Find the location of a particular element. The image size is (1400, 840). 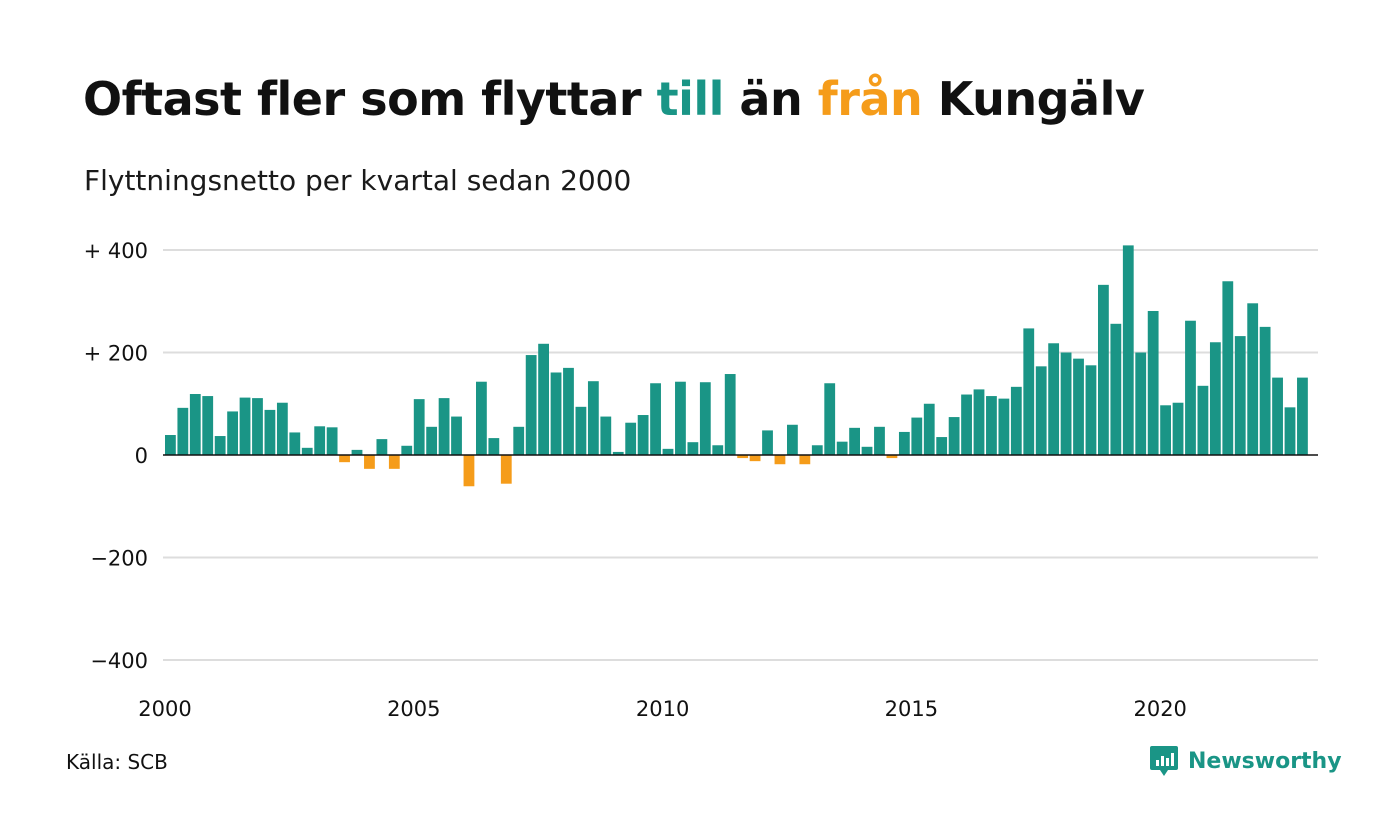

title-part-1: Oftast fler som flyttar is located at coordinates (370, 99).